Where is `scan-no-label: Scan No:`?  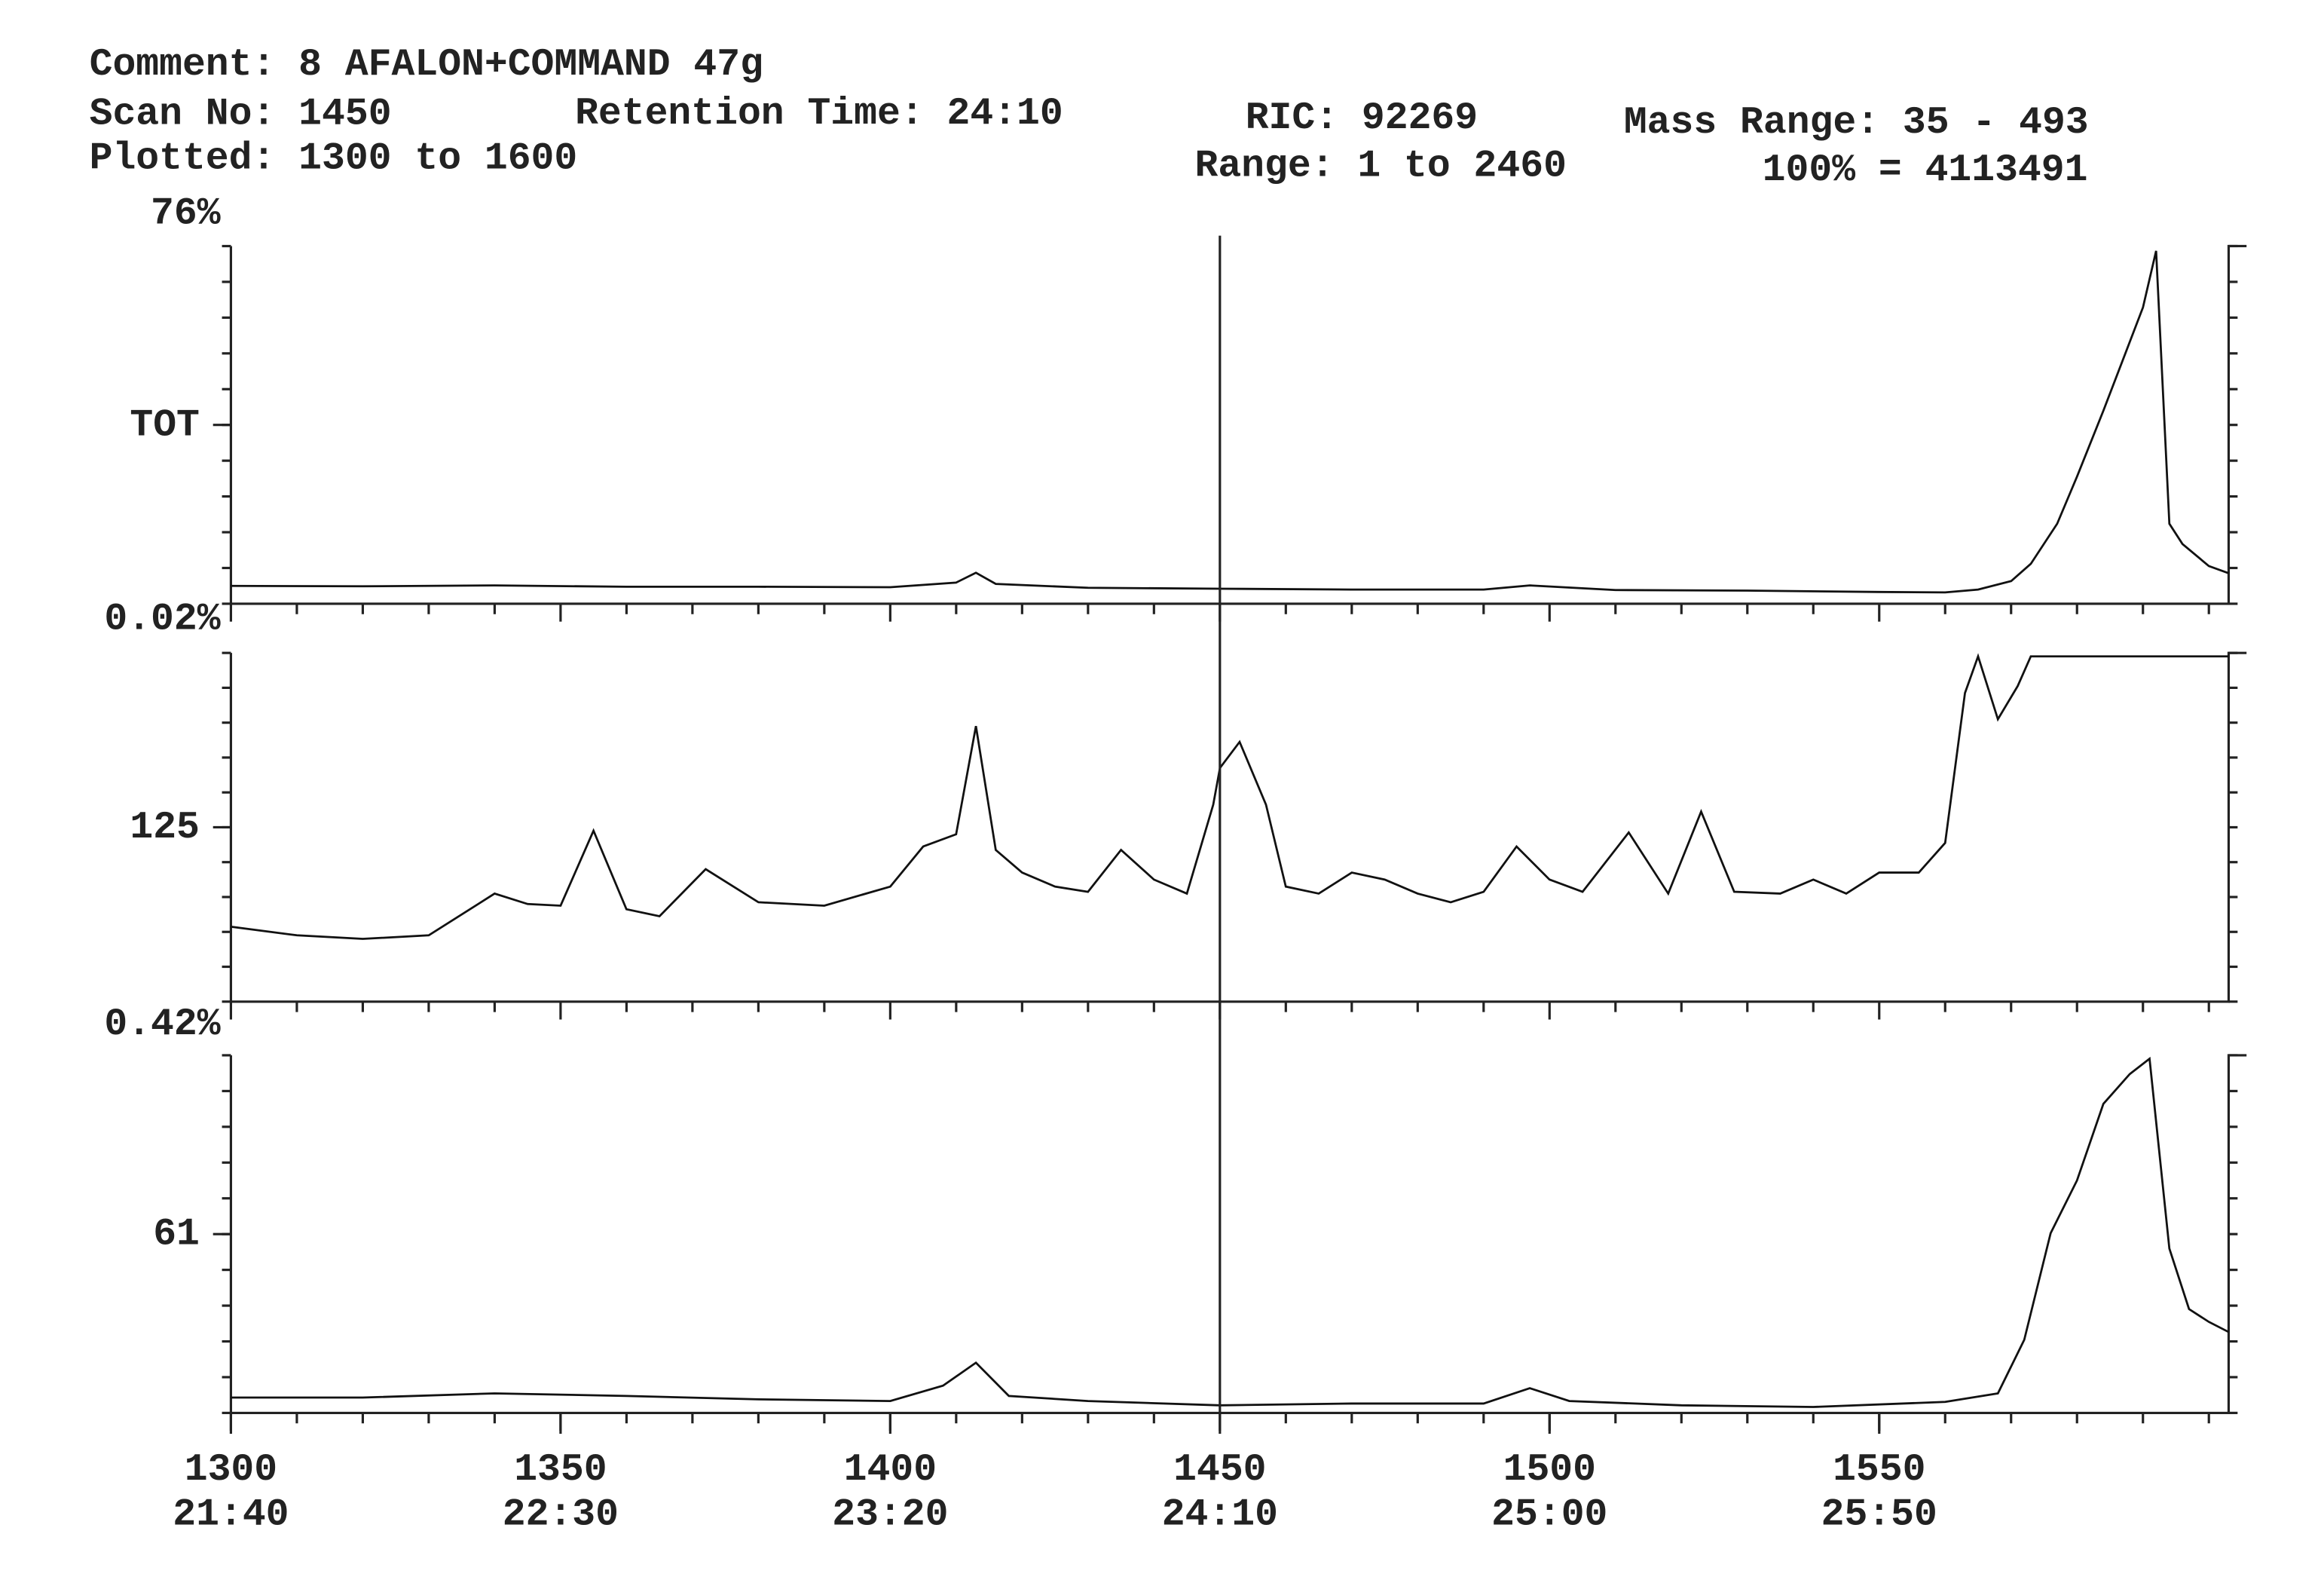
scan-no-label: Scan No: is located at coordinates (183, 114).